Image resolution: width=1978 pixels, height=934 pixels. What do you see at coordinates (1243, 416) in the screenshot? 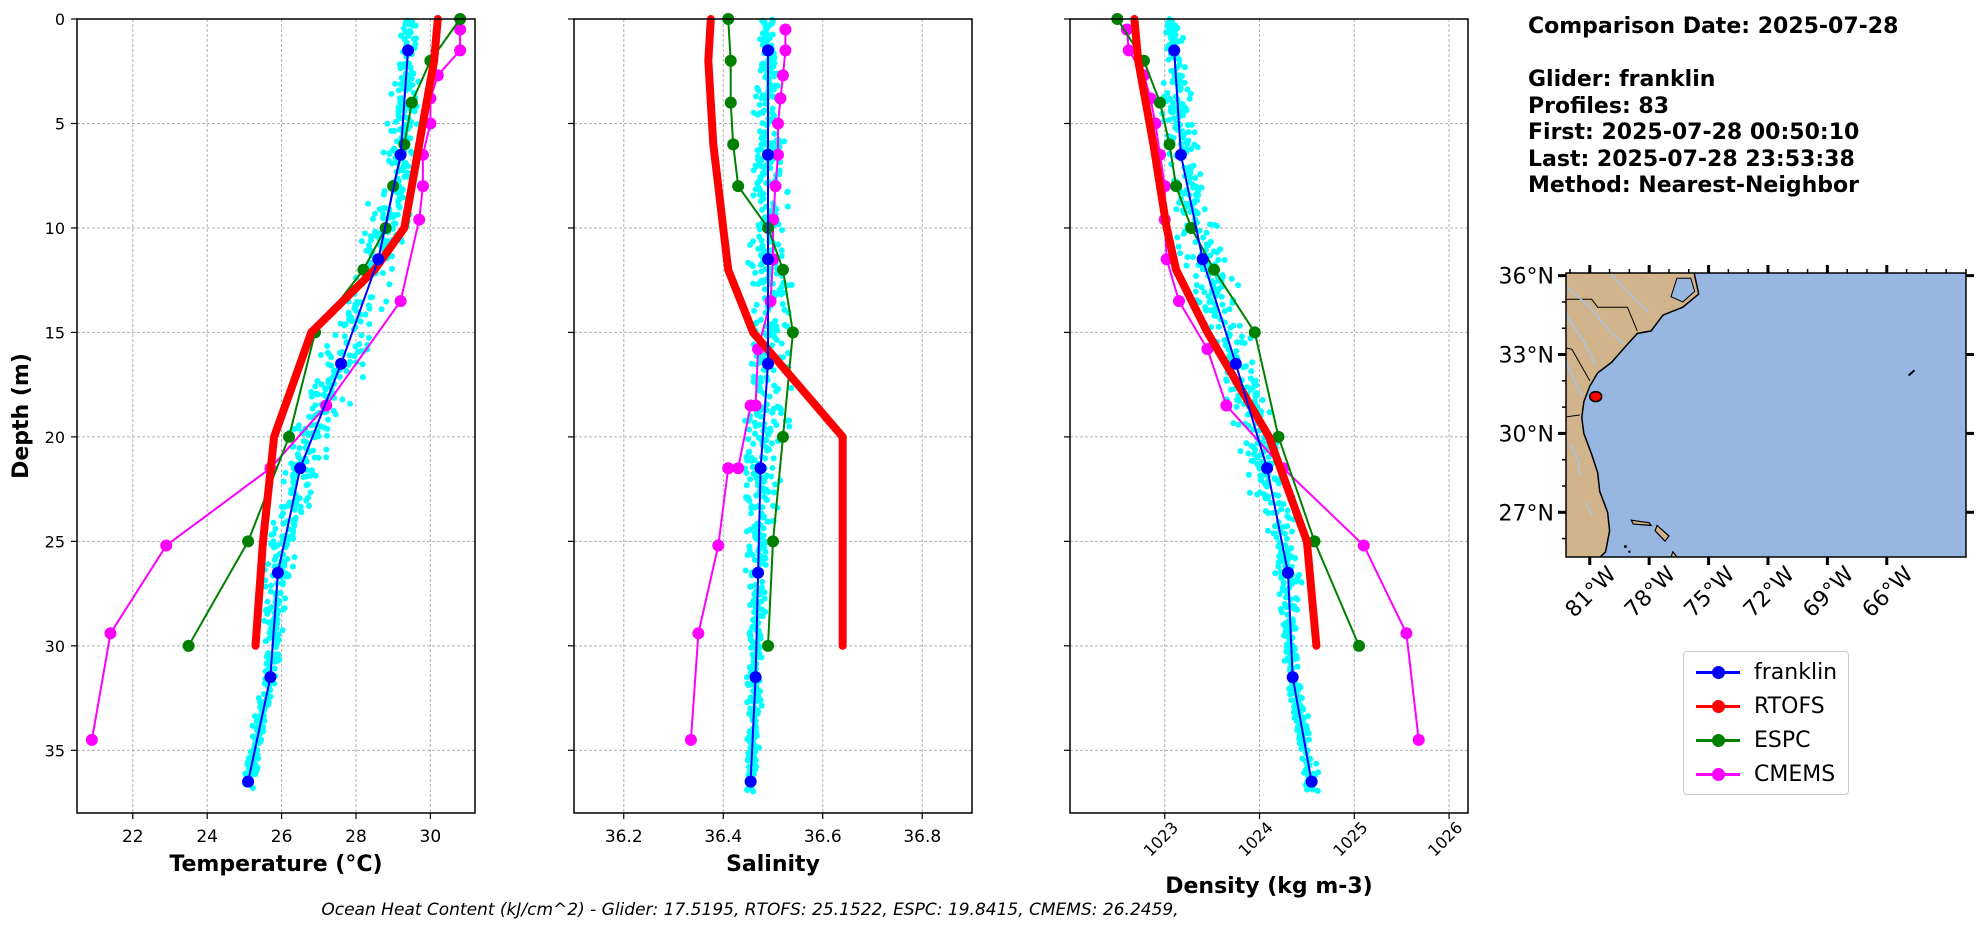
I see `series-franklin-density` at bounding box center [1243, 416].